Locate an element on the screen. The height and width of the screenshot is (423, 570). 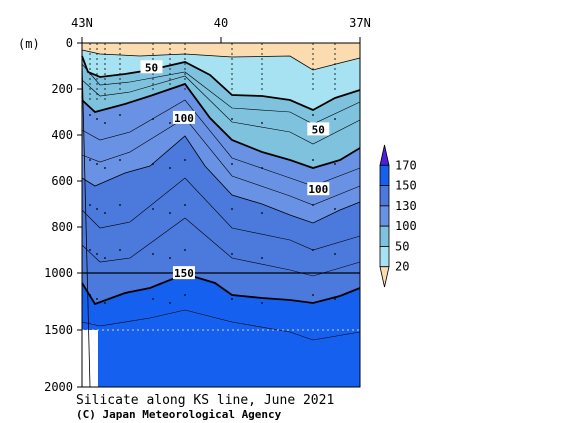
contour-label-0: 50 is located at coordinates (151, 67).